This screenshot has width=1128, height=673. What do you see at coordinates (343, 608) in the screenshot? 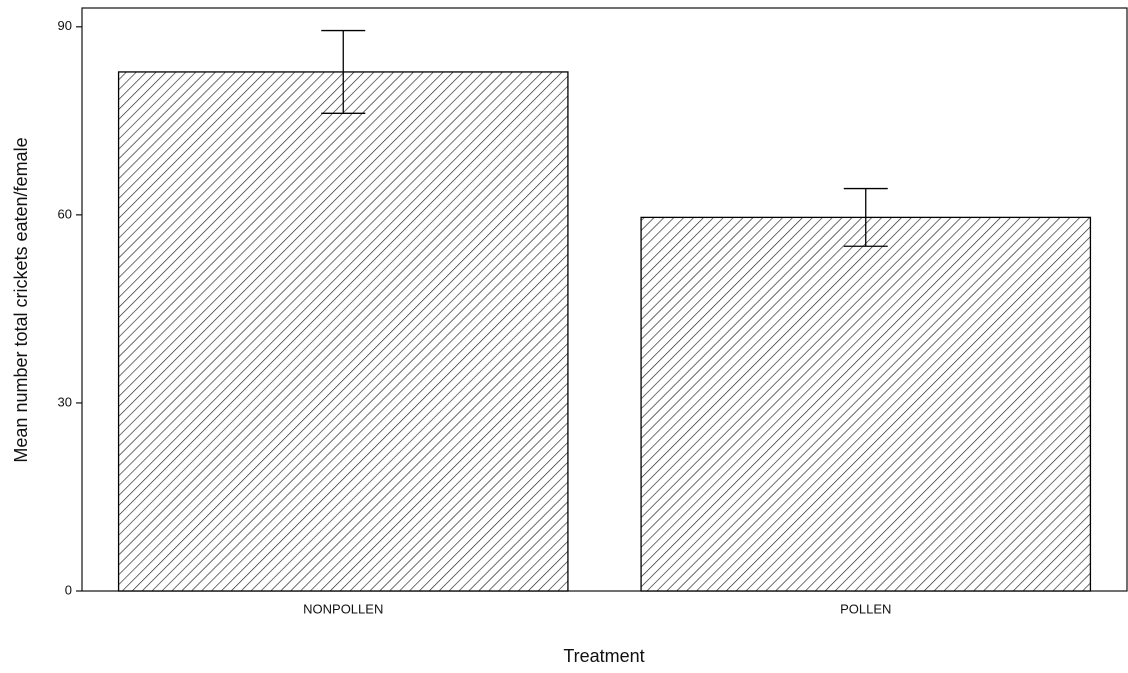
I see `x-tick-label: NONPOLLEN` at bounding box center [343, 608].